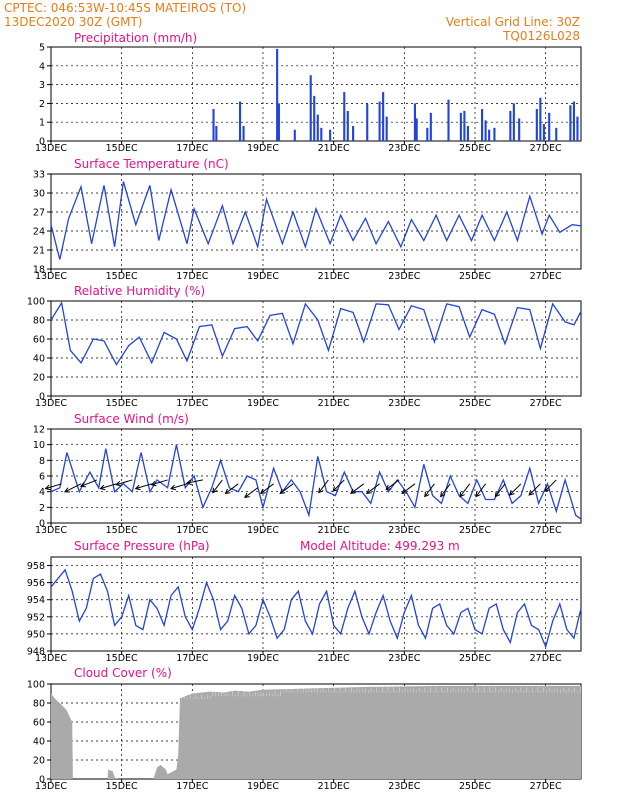  I want to click on temperature-xtick-label: 13DEC, so click(51, 276).